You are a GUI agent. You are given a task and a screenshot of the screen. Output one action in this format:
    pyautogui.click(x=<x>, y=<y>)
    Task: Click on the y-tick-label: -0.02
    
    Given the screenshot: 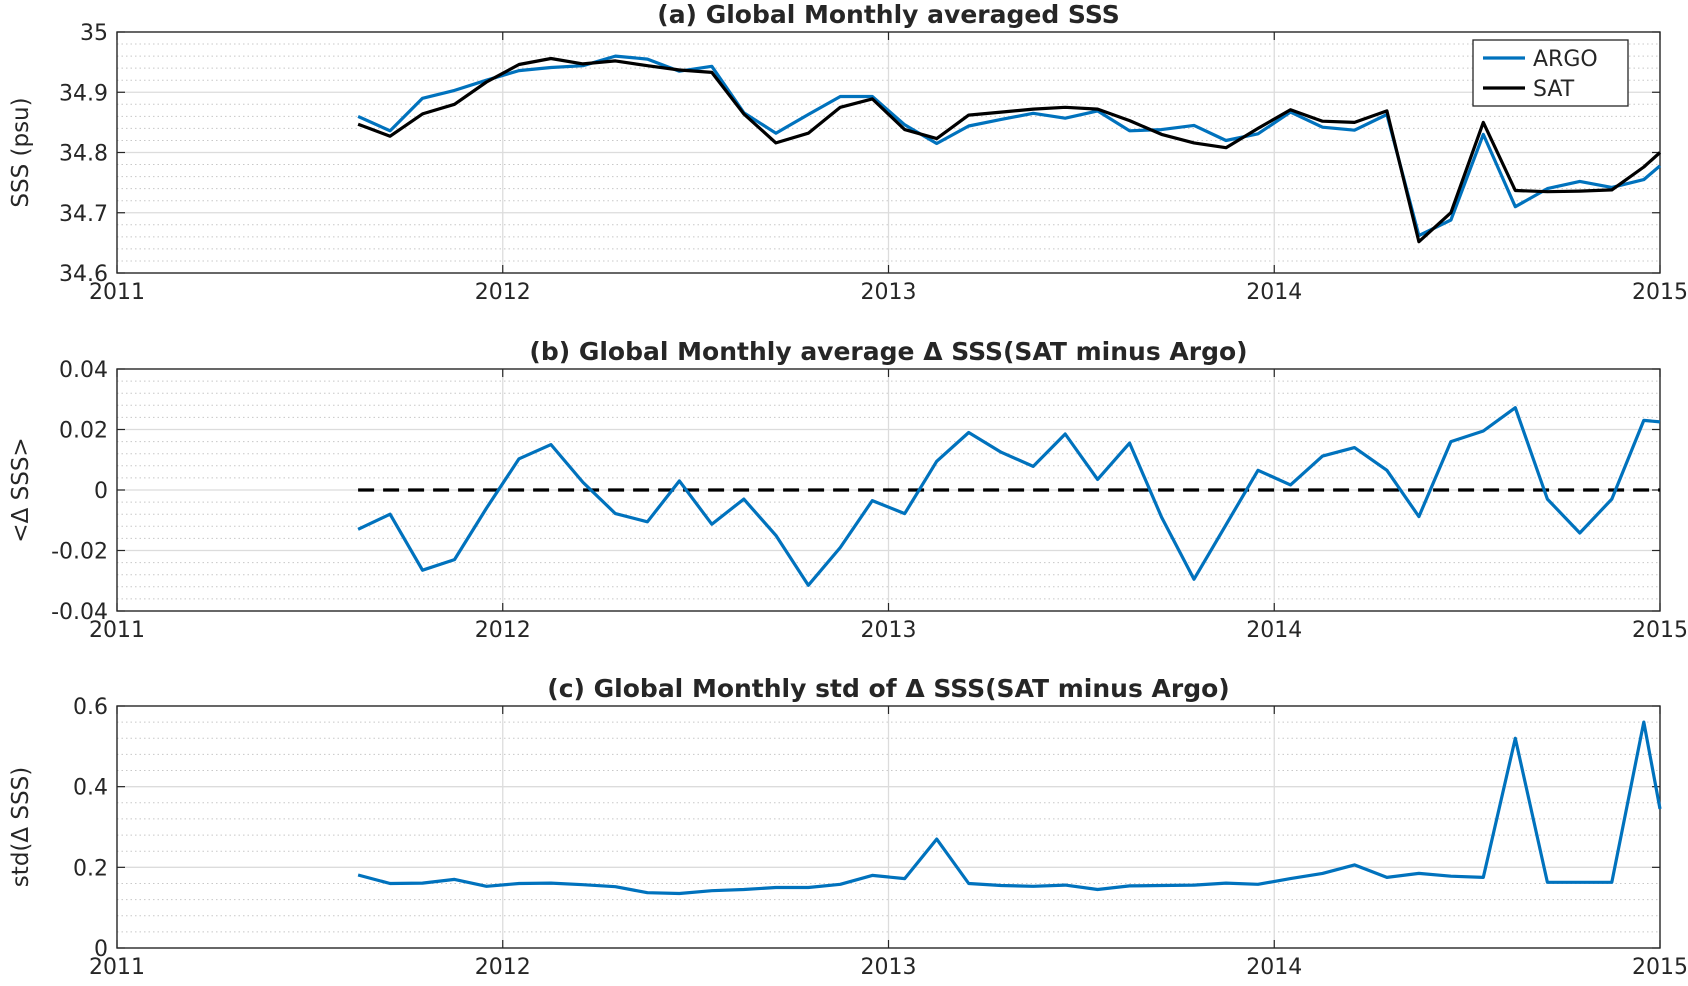 What is the action you would take?
    pyautogui.click(x=79, y=552)
    